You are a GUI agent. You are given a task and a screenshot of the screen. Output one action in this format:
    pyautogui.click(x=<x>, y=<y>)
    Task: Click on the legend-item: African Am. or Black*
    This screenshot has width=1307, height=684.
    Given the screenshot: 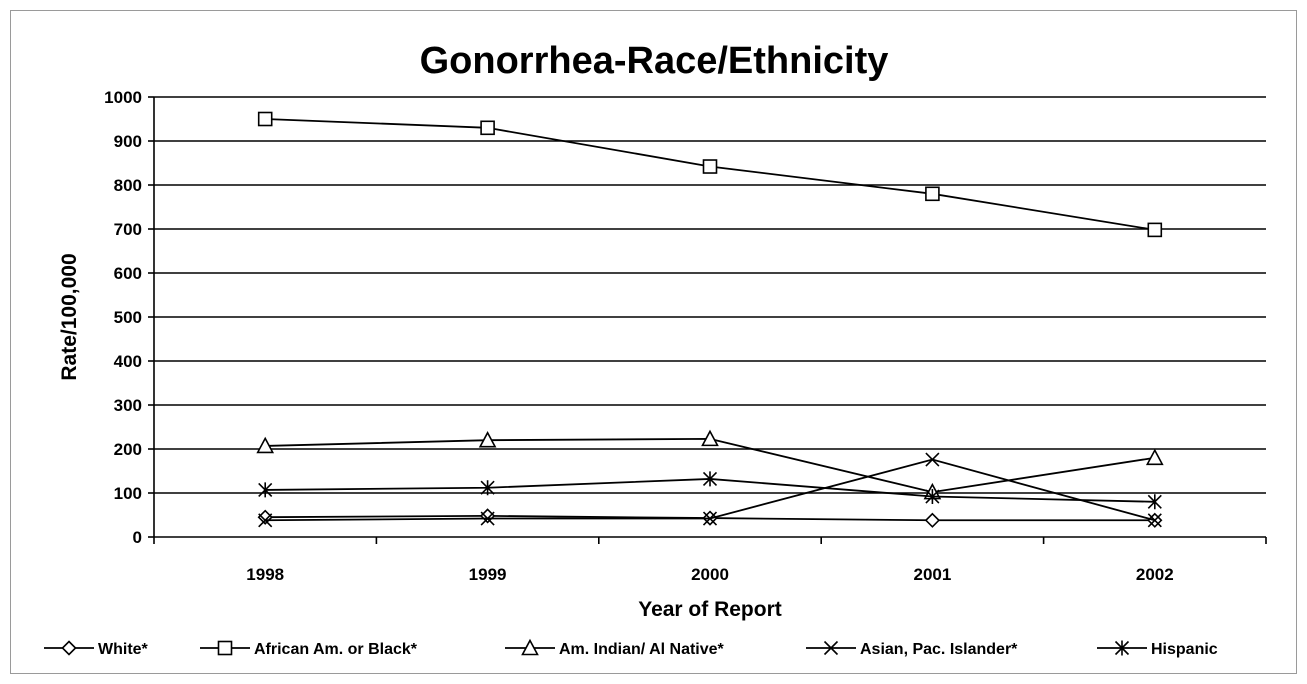 What is the action you would take?
    pyautogui.click(x=309, y=649)
    